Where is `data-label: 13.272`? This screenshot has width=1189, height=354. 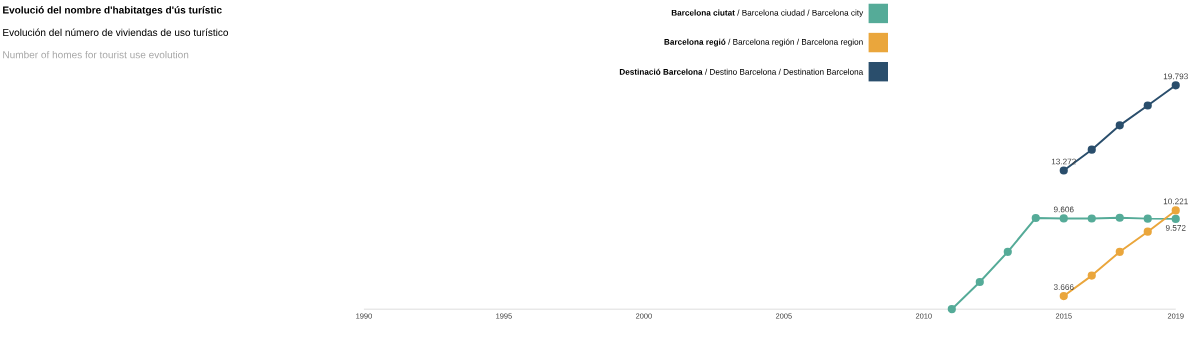
data-label: 13.272 is located at coordinates (1063, 161).